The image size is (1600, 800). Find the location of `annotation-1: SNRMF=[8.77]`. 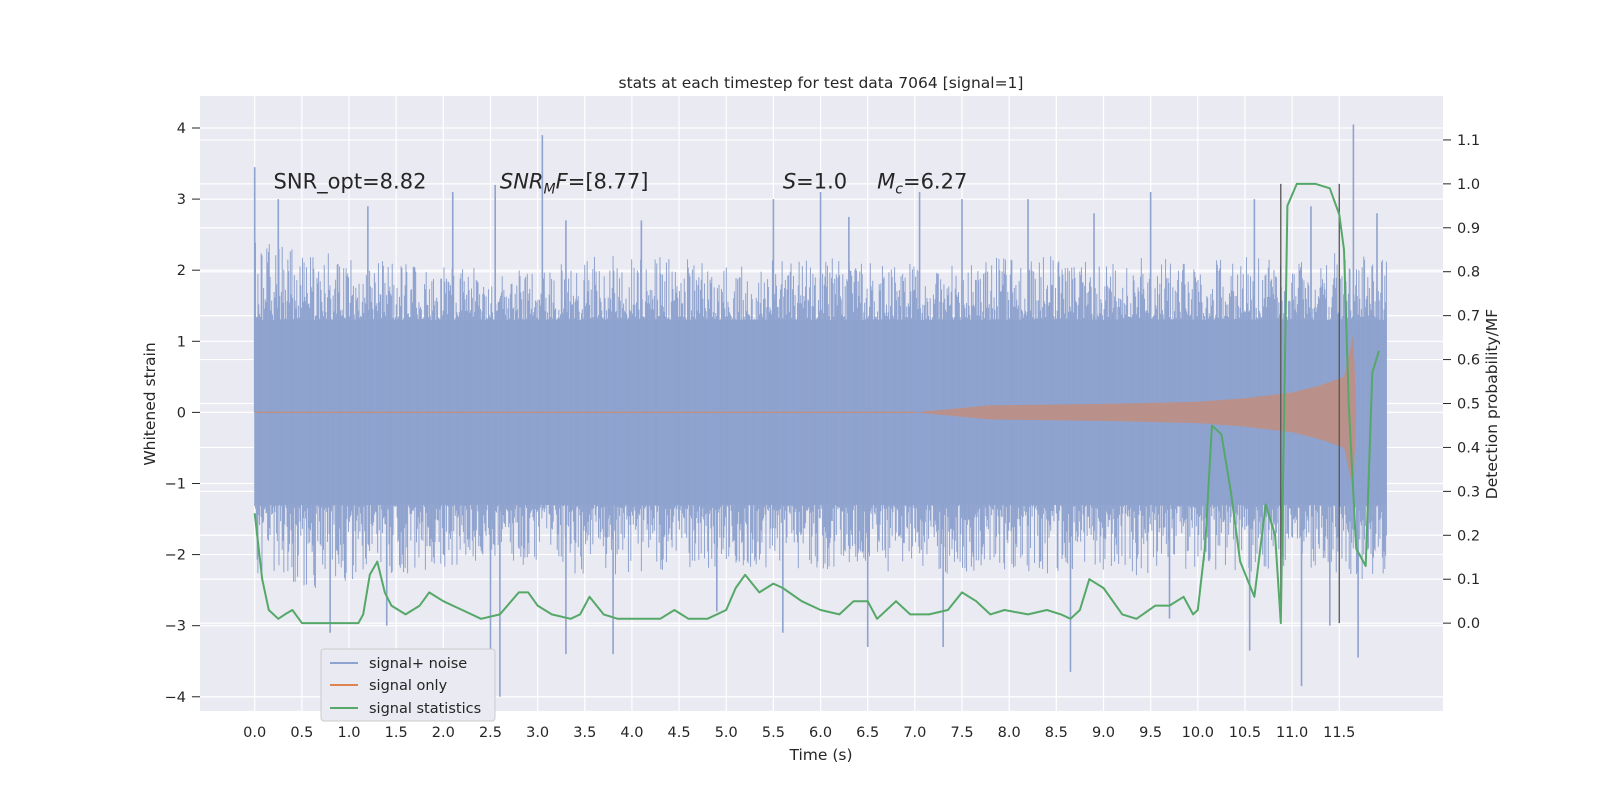

annotation-1: SNRMF=[8.77] is located at coordinates (574, 183).